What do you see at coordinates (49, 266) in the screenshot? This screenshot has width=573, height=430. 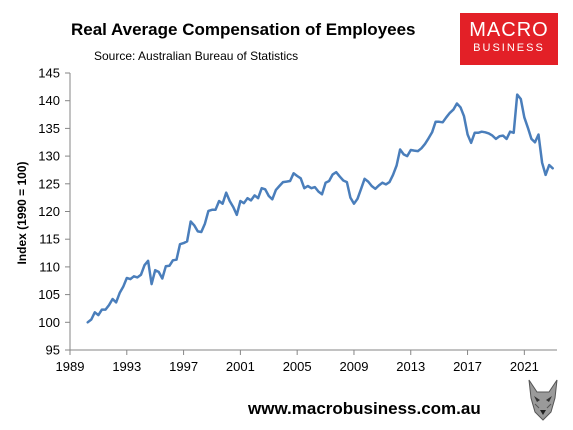 I see `y-tick-label: 110` at bounding box center [49, 266].